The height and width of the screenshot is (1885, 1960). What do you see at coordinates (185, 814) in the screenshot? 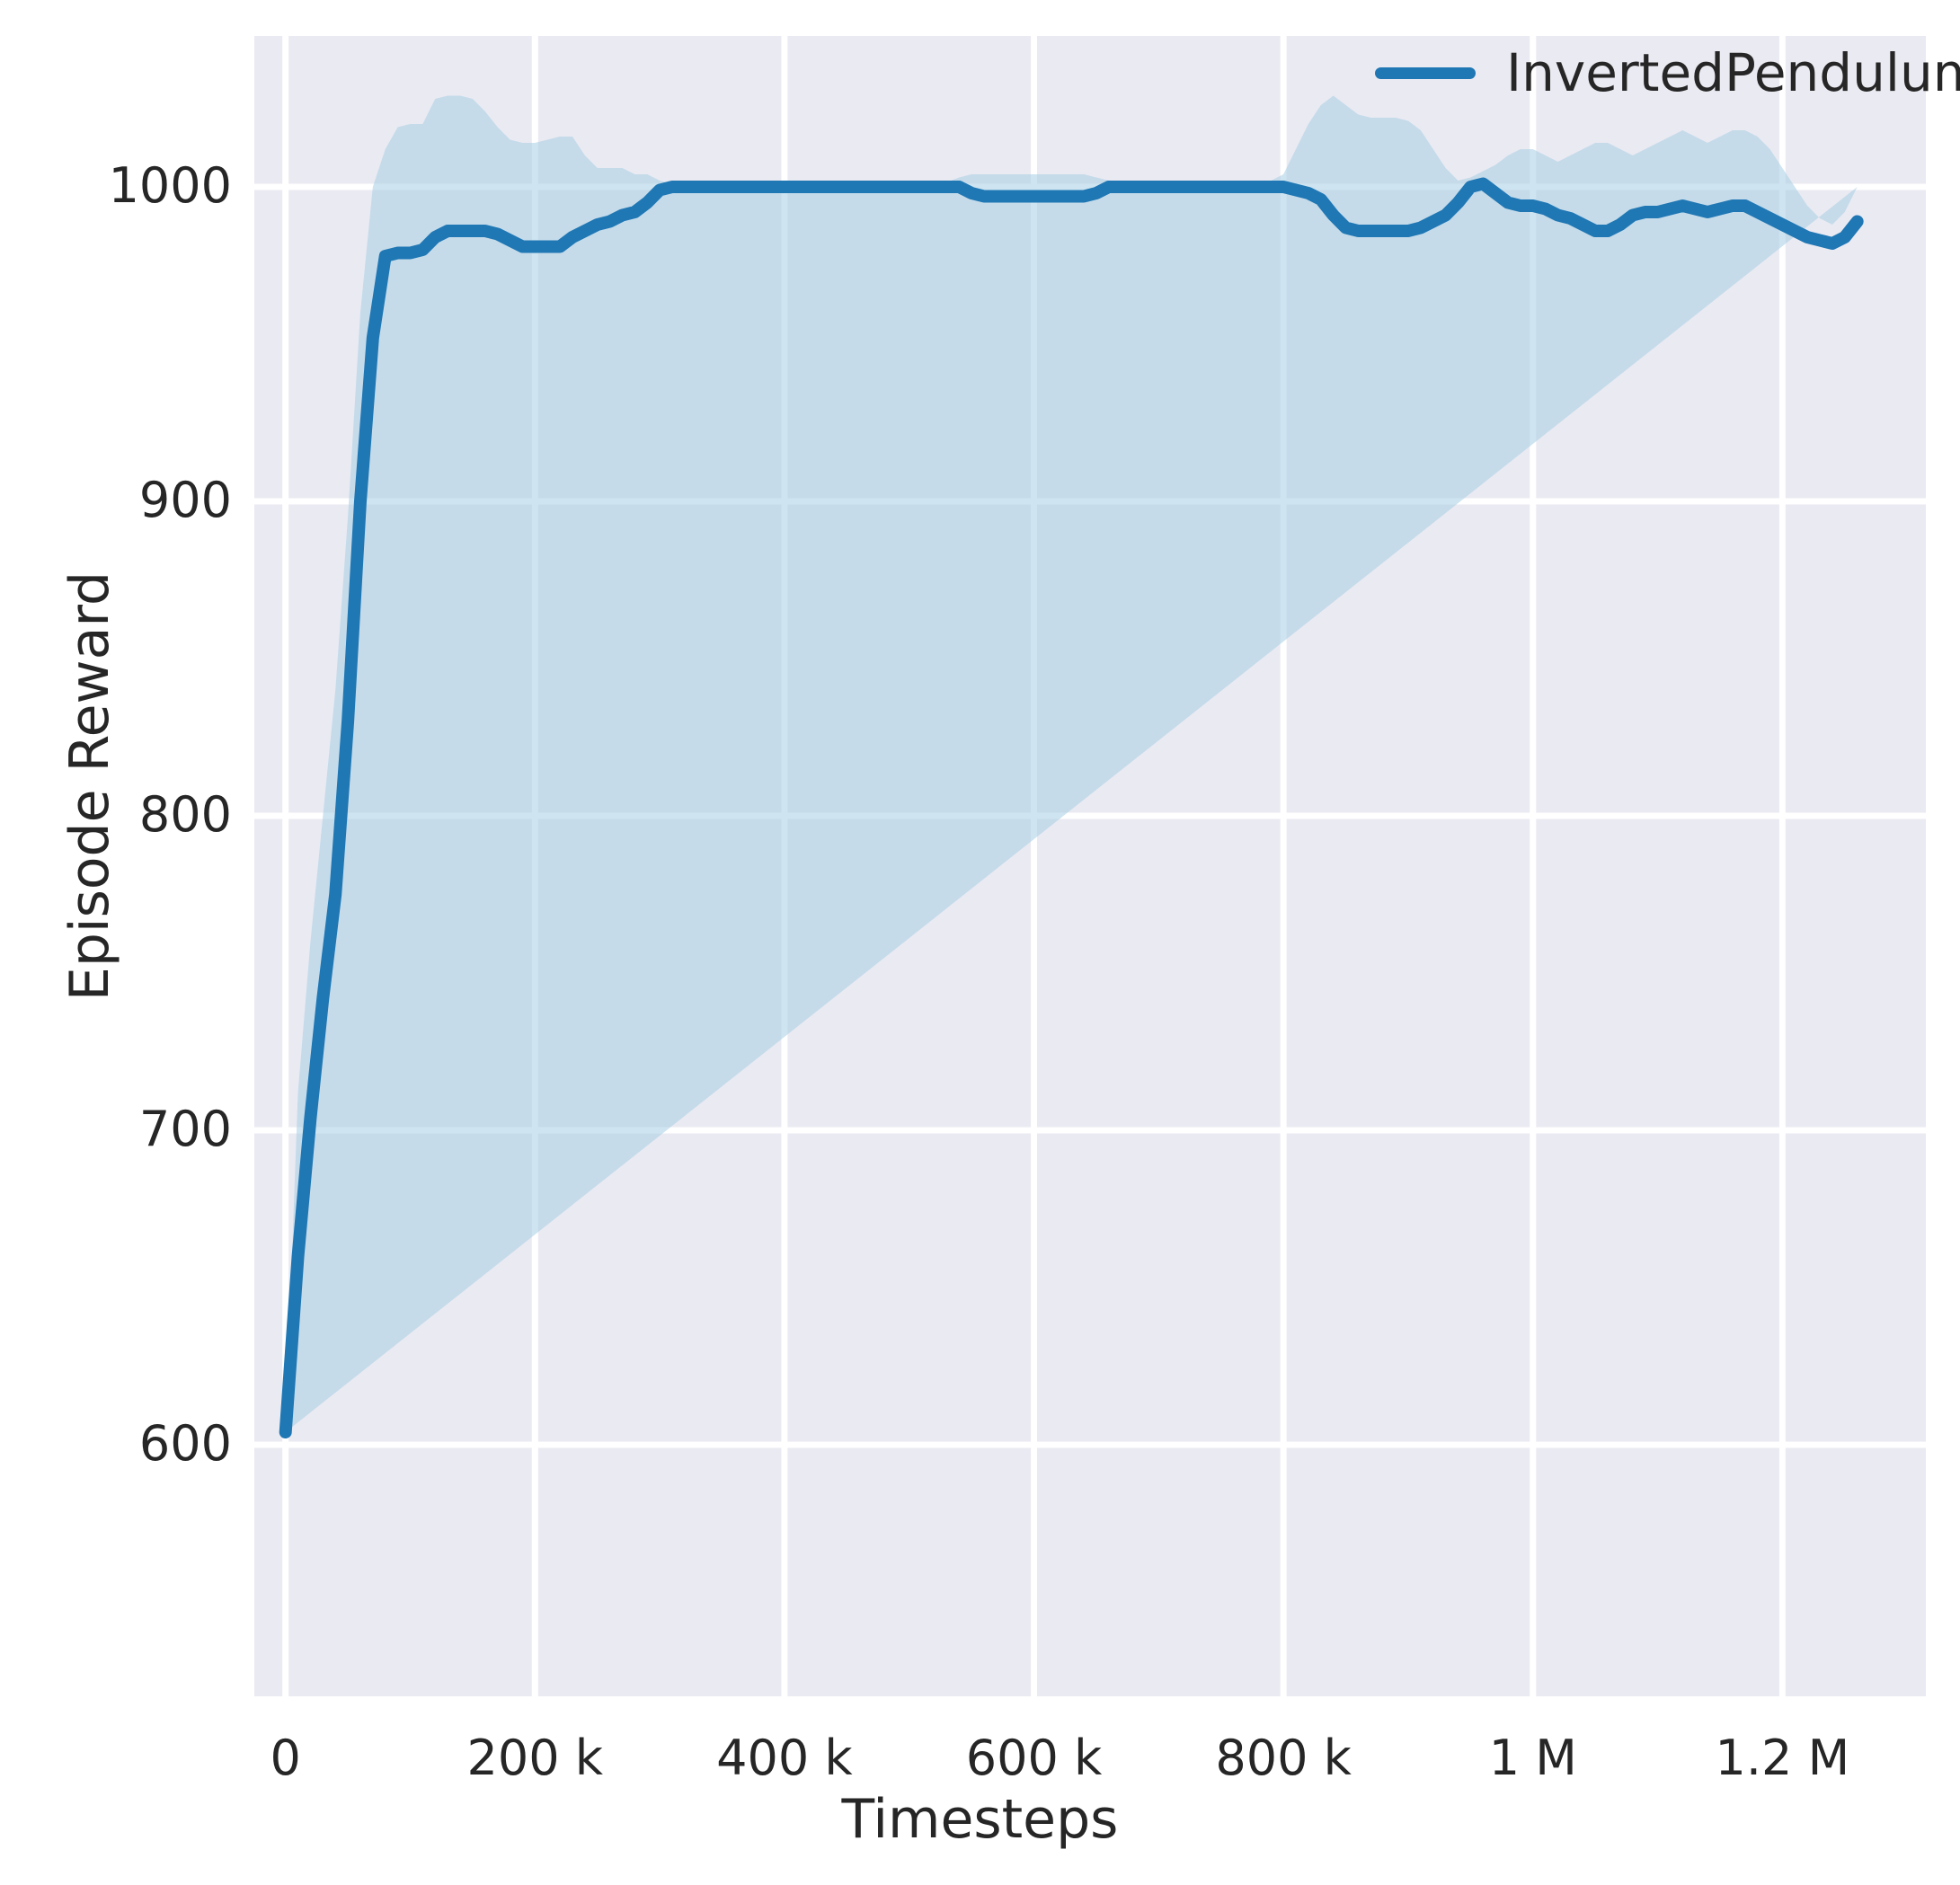
I see `y-tick-label: 800` at bounding box center [185, 814].